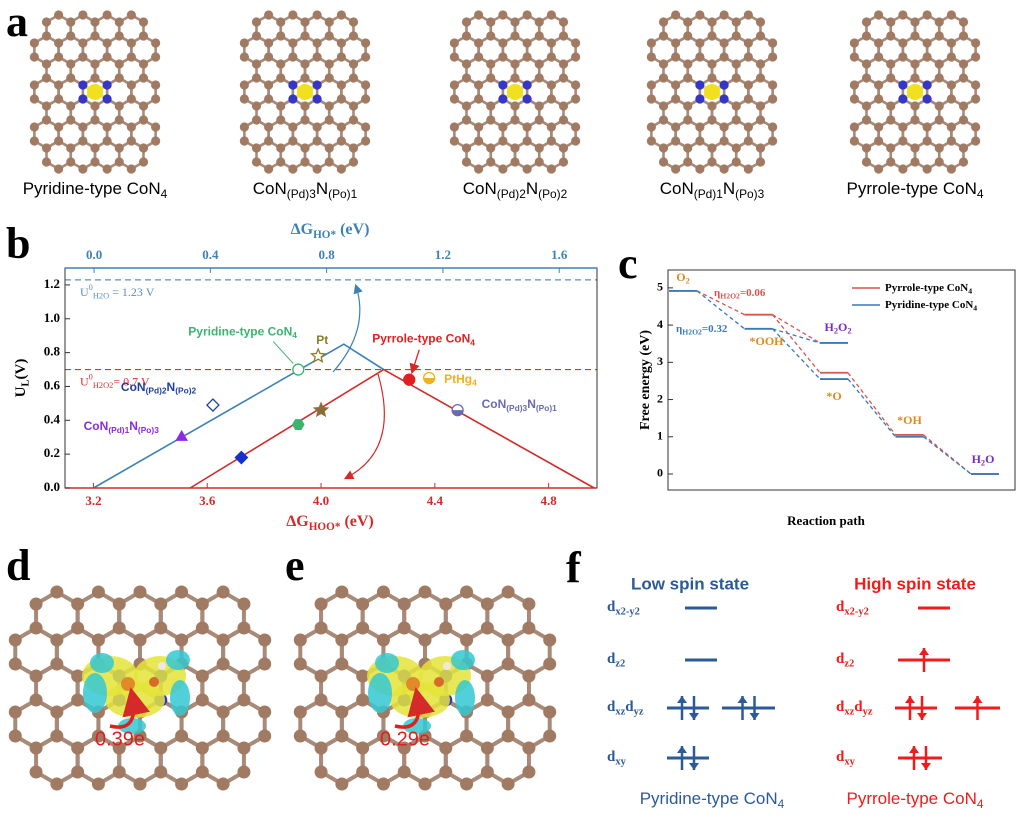  What do you see at coordinates (102, 663) in the screenshot?
I see `charge-density` at bounding box center [102, 663].